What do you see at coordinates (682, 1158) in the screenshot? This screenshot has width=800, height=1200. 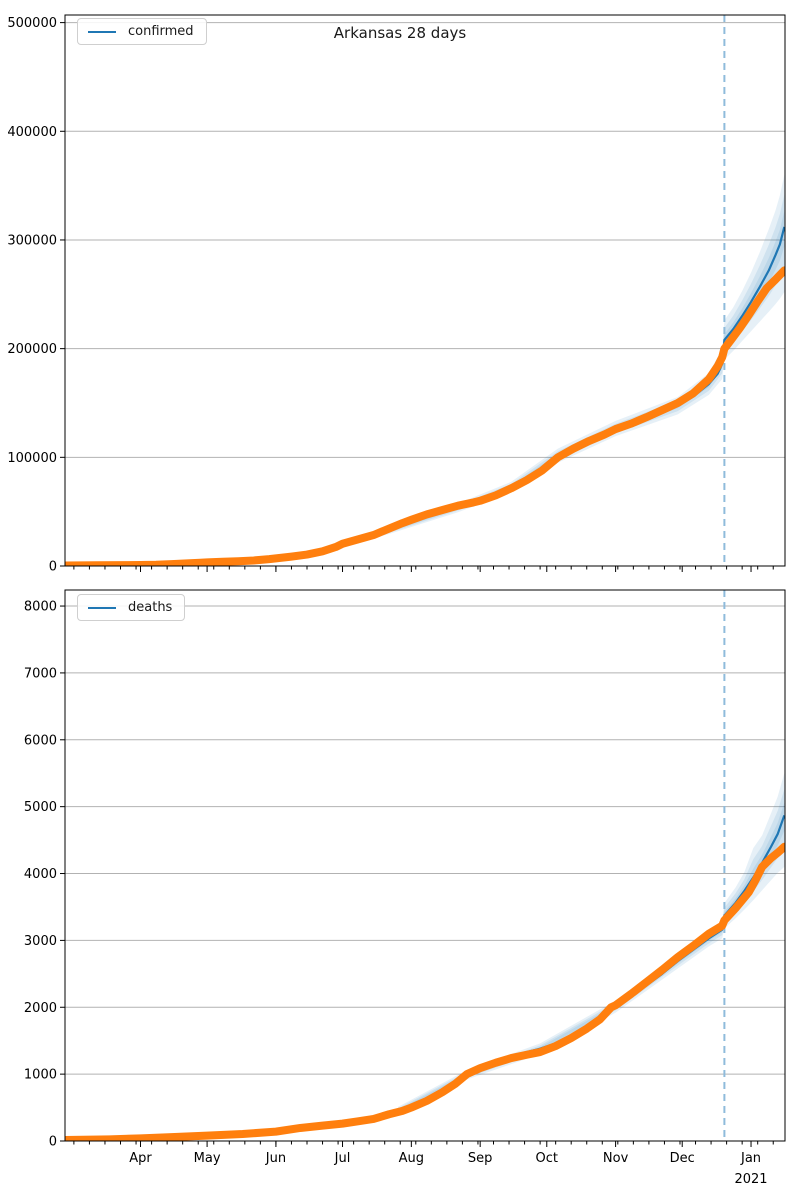 I see `x-tick-label: Dec` at bounding box center [682, 1158].